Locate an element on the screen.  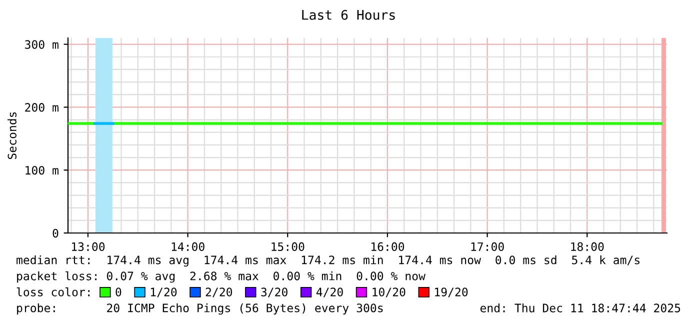
legend-label: 2/20 is located at coordinates (219, 293).